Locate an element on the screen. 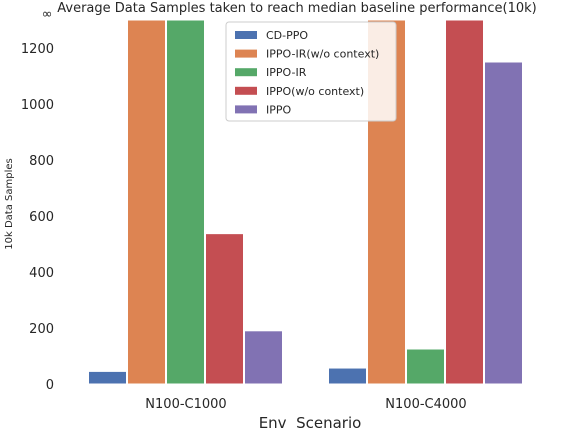 The image size is (562, 432). y-tick-label: 0 is located at coordinates (50, 385).